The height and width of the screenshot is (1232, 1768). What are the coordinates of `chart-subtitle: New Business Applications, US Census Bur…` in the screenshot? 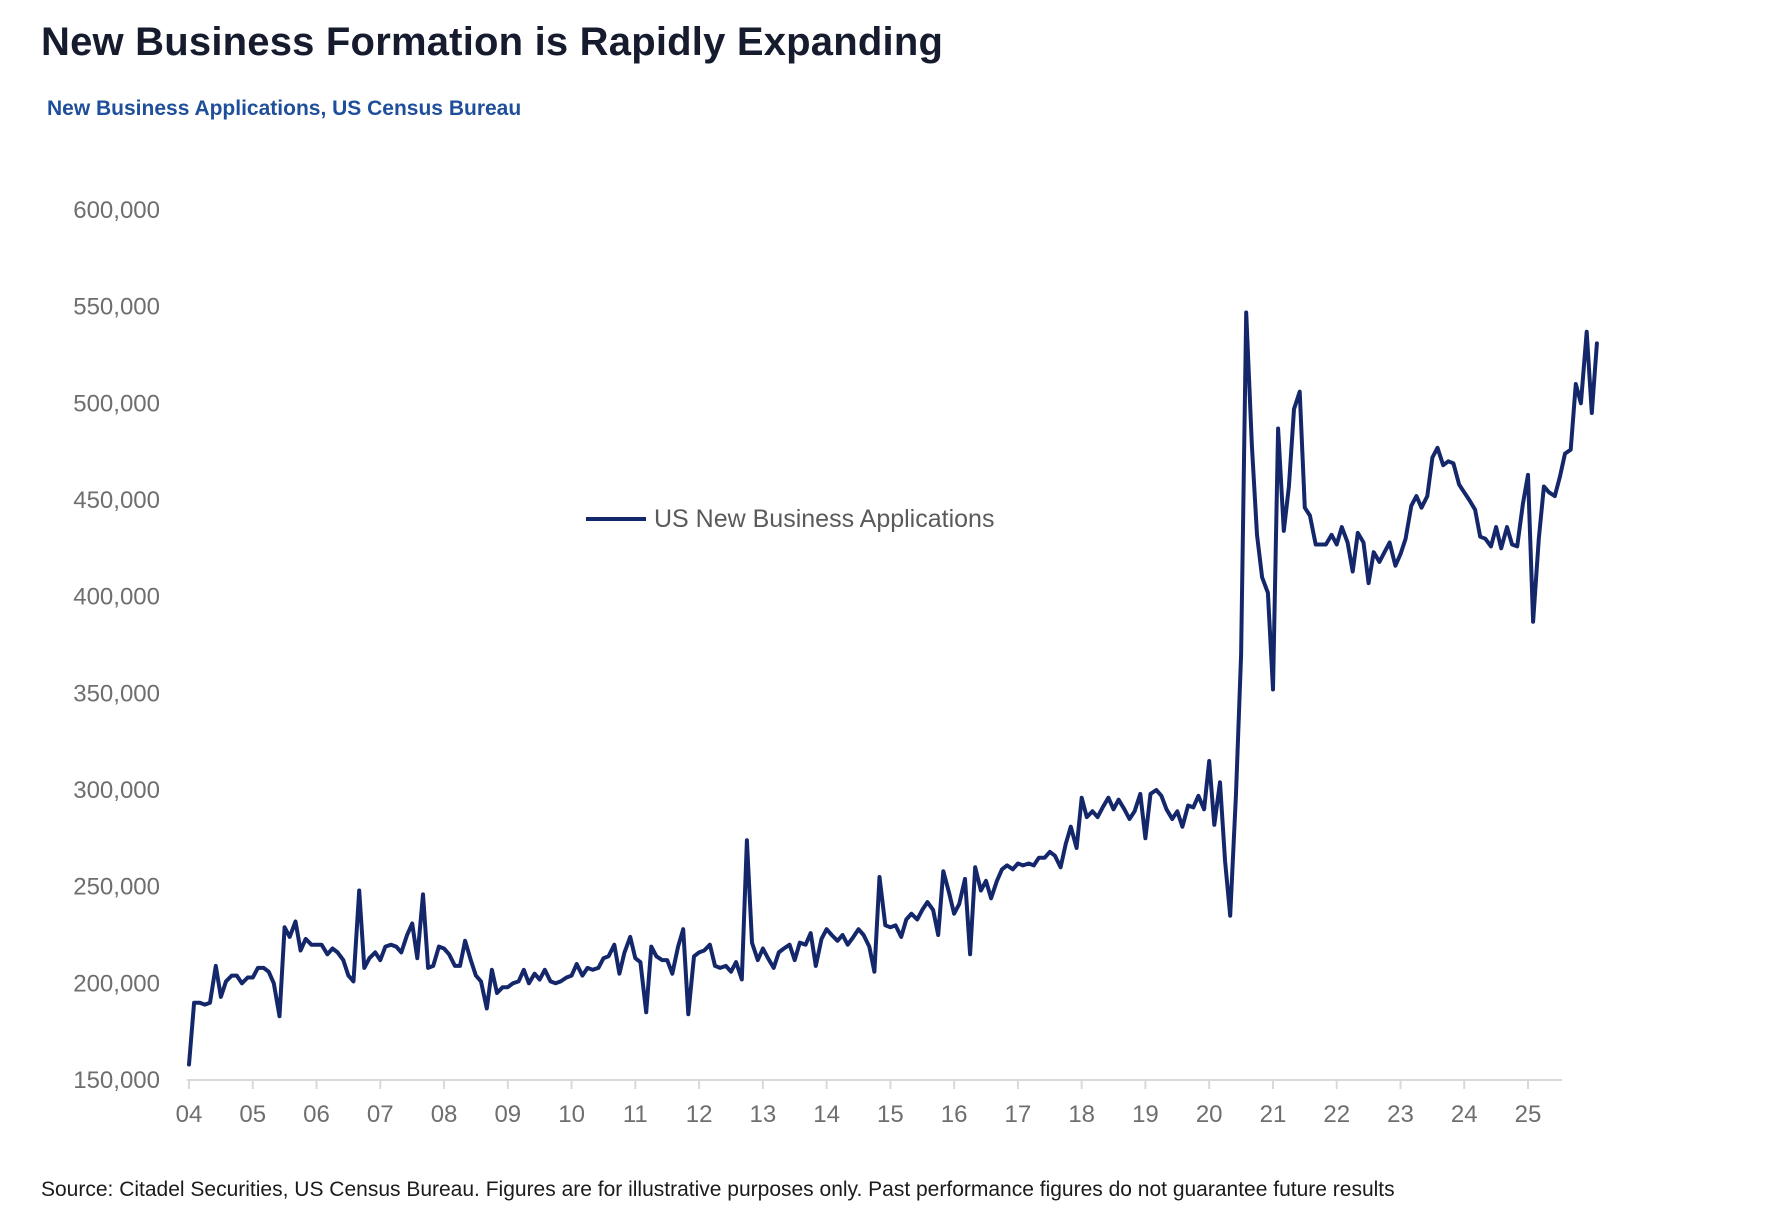 It's located at (284, 108).